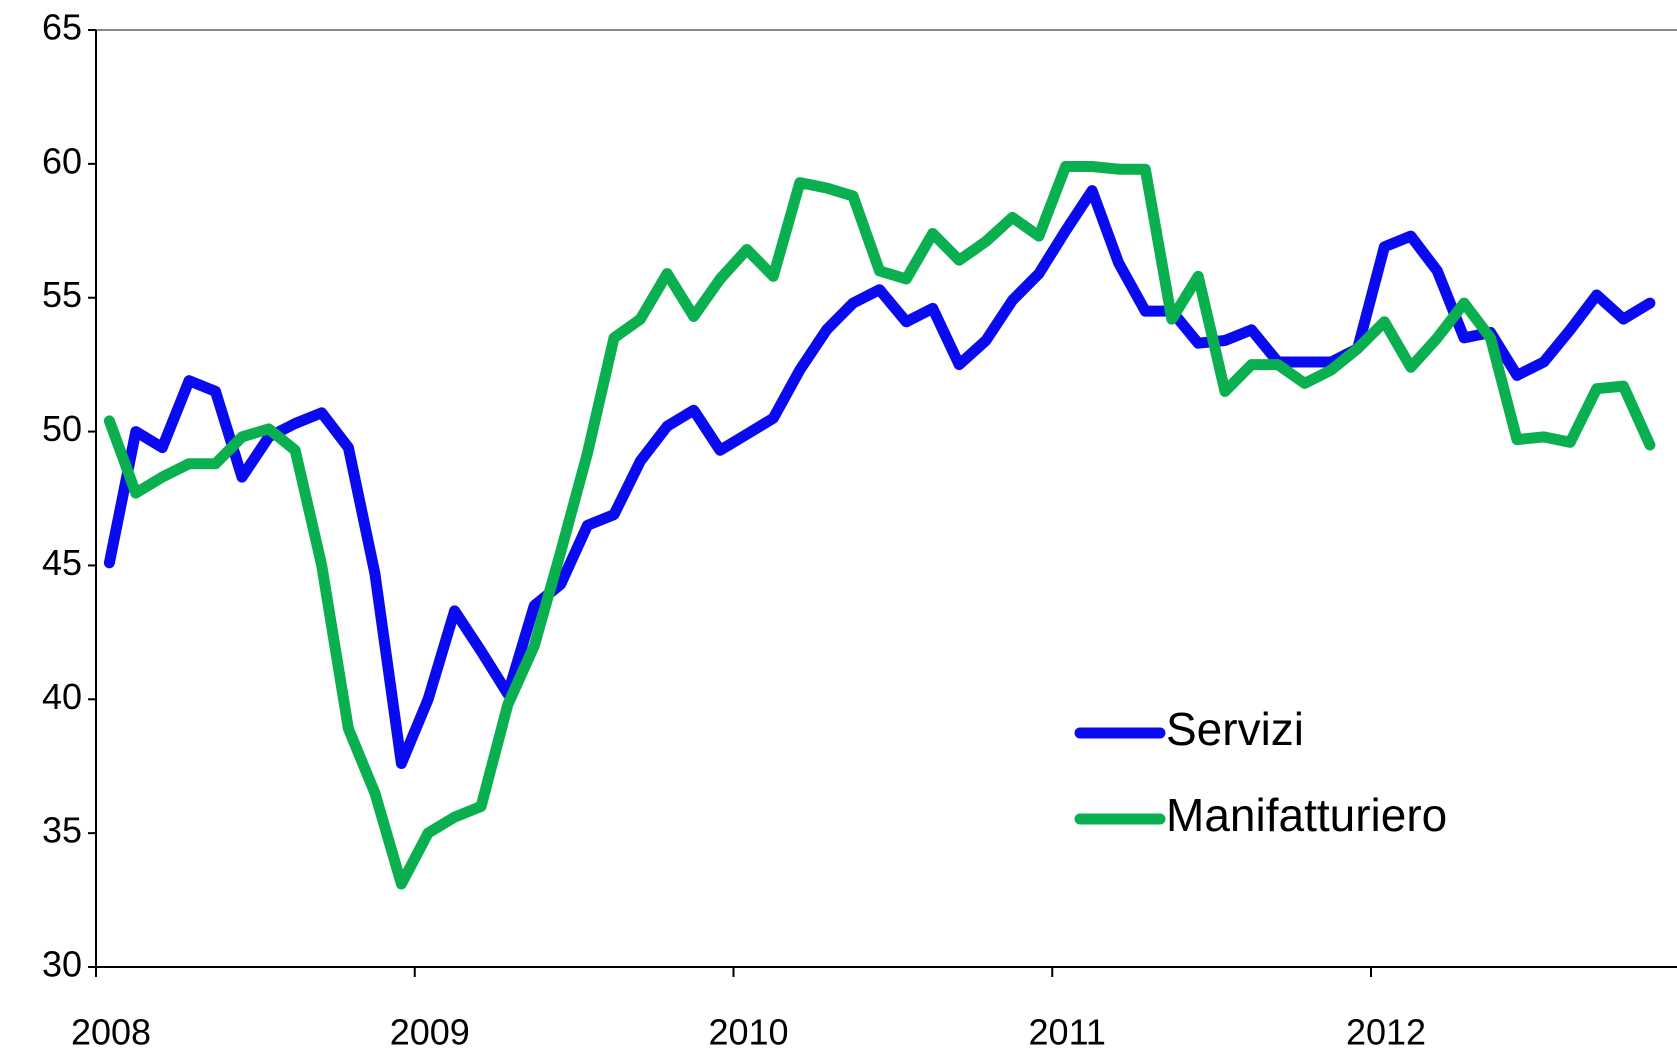 Image resolution: width=1677 pixels, height=1050 pixels. What do you see at coordinates (1306, 815) in the screenshot?
I see `legend-label: Manifatturiero` at bounding box center [1306, 815].